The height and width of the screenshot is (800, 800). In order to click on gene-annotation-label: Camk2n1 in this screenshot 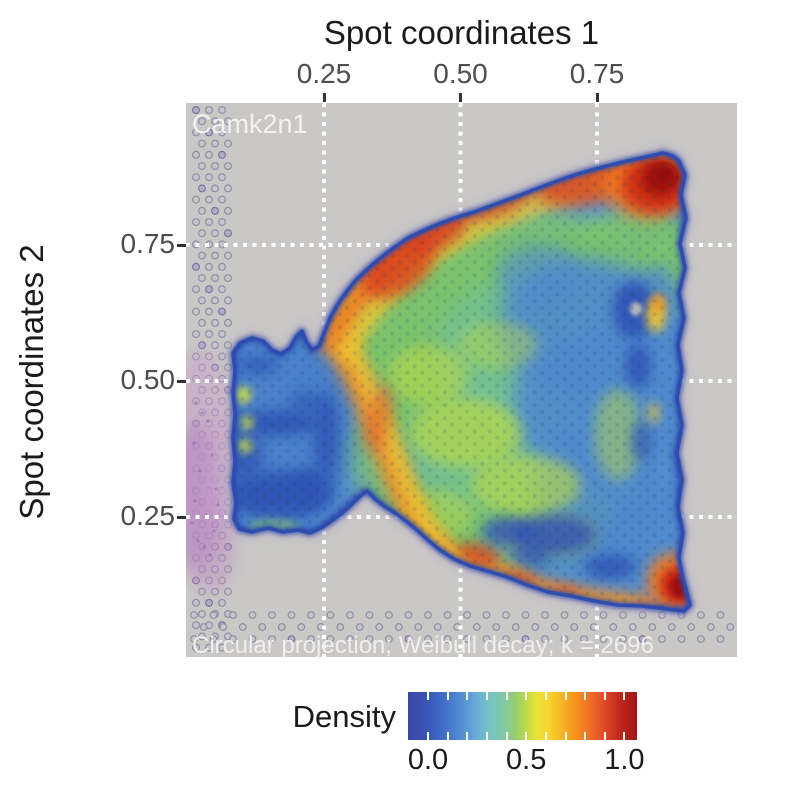, I will do `click(250, 124)`.